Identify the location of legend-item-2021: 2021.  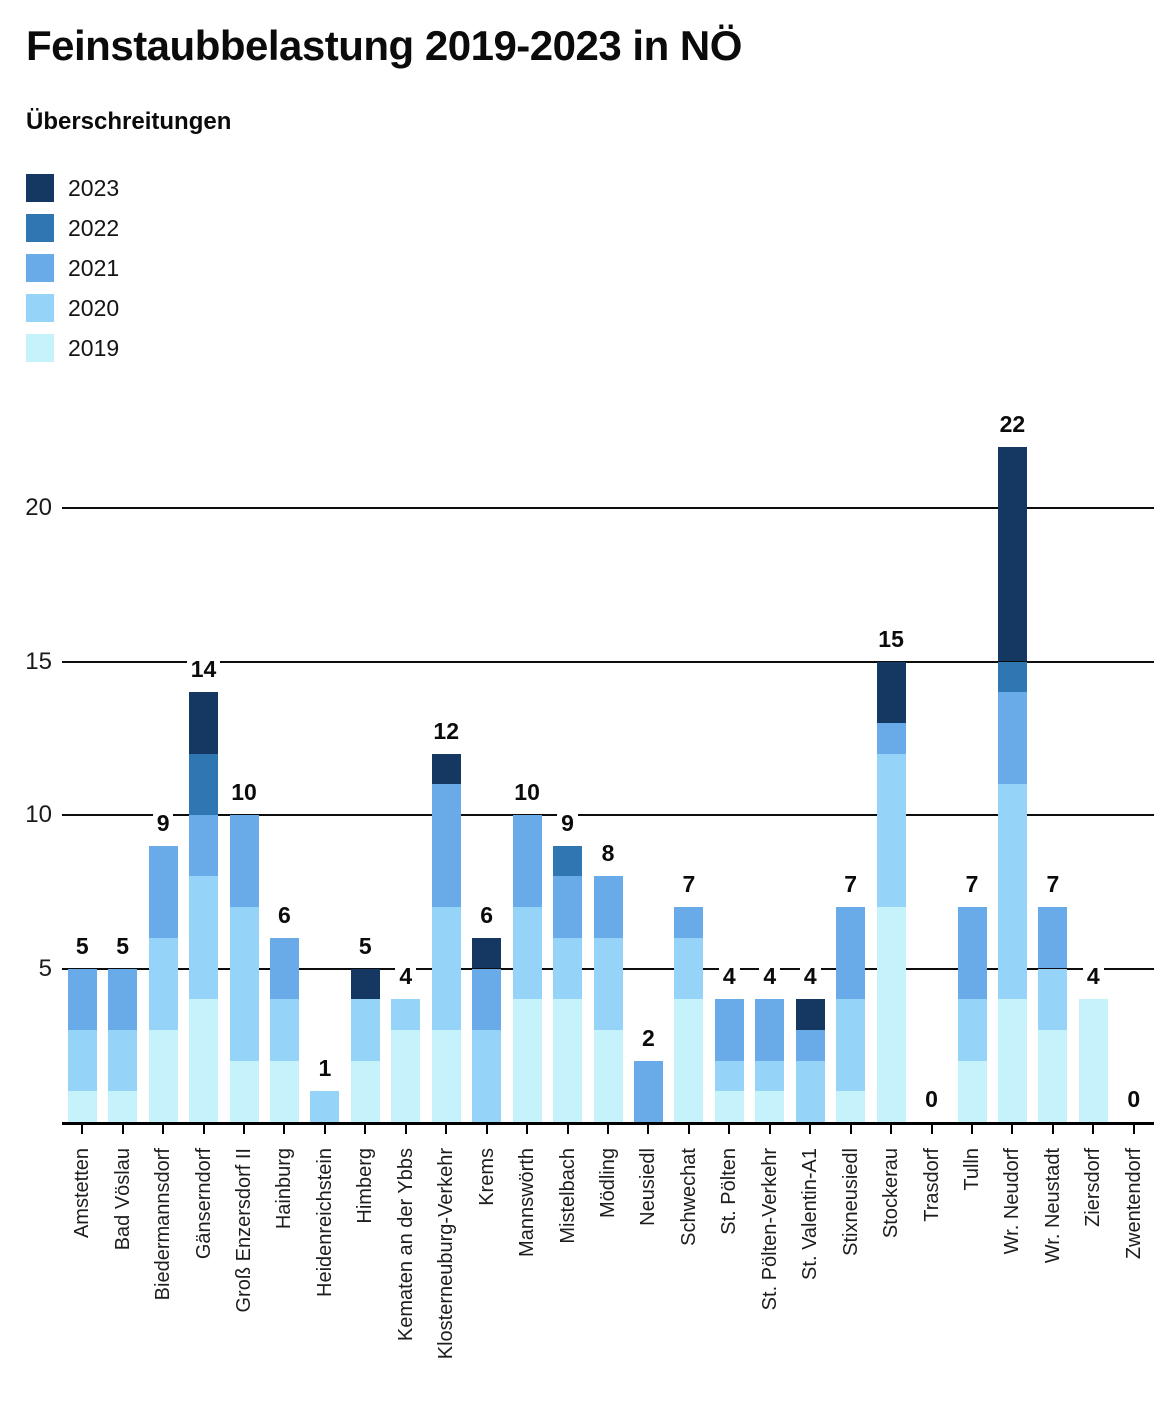
(72, 268).